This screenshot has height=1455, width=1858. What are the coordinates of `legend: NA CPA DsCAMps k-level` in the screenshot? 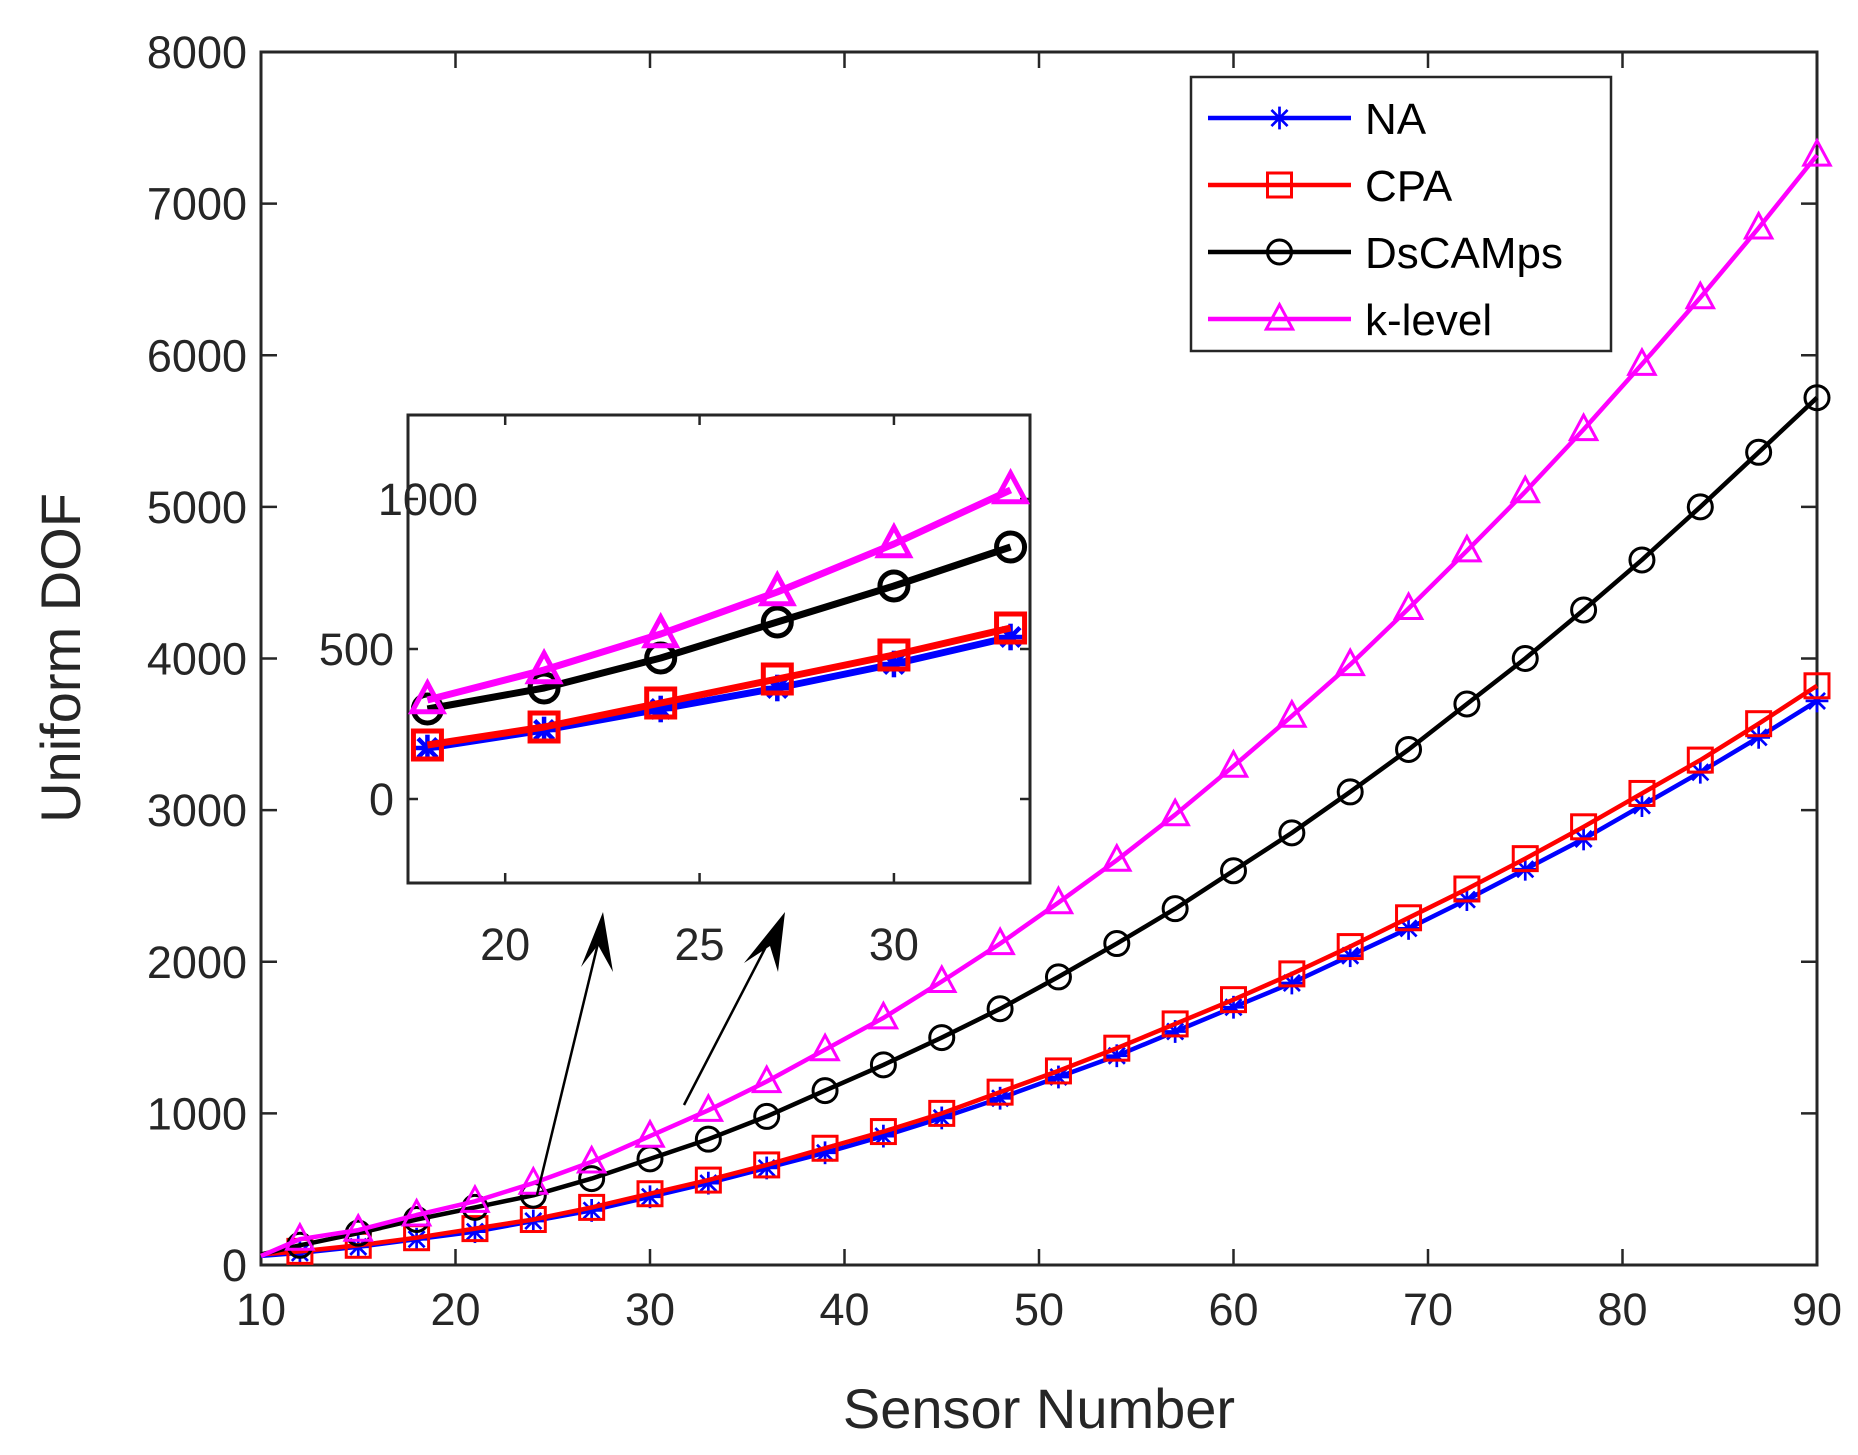 It's located at (1401, 214).